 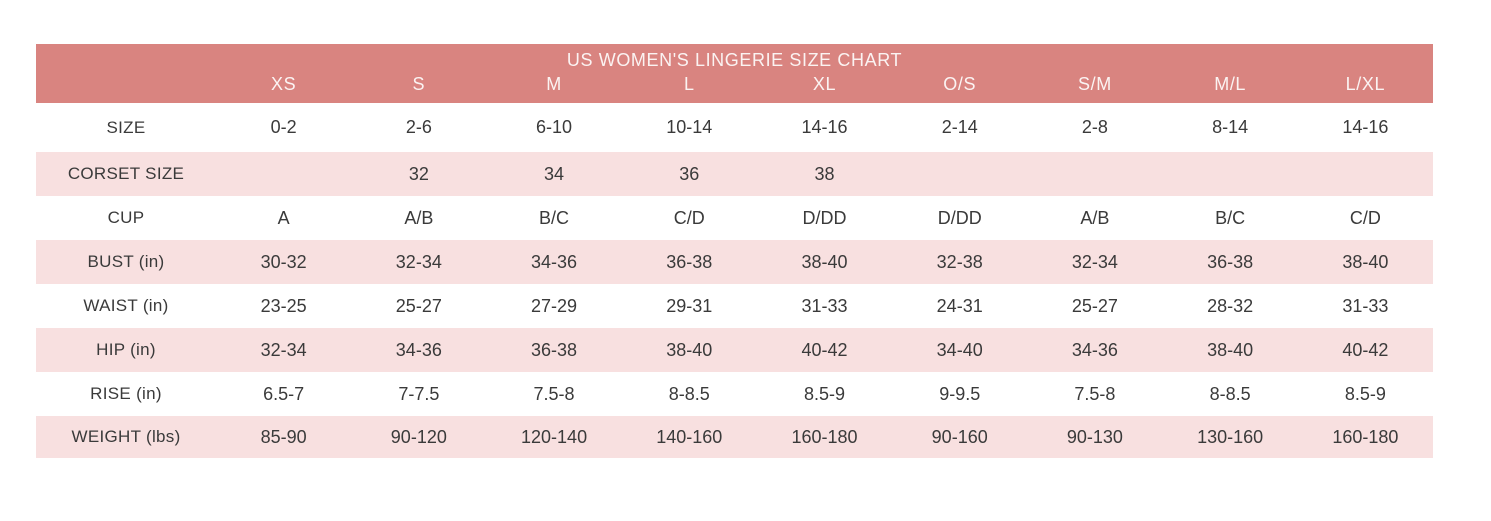 I want to click on table-row: CORSET SIZE 32 34 36 38, so click(x=734, y=174).